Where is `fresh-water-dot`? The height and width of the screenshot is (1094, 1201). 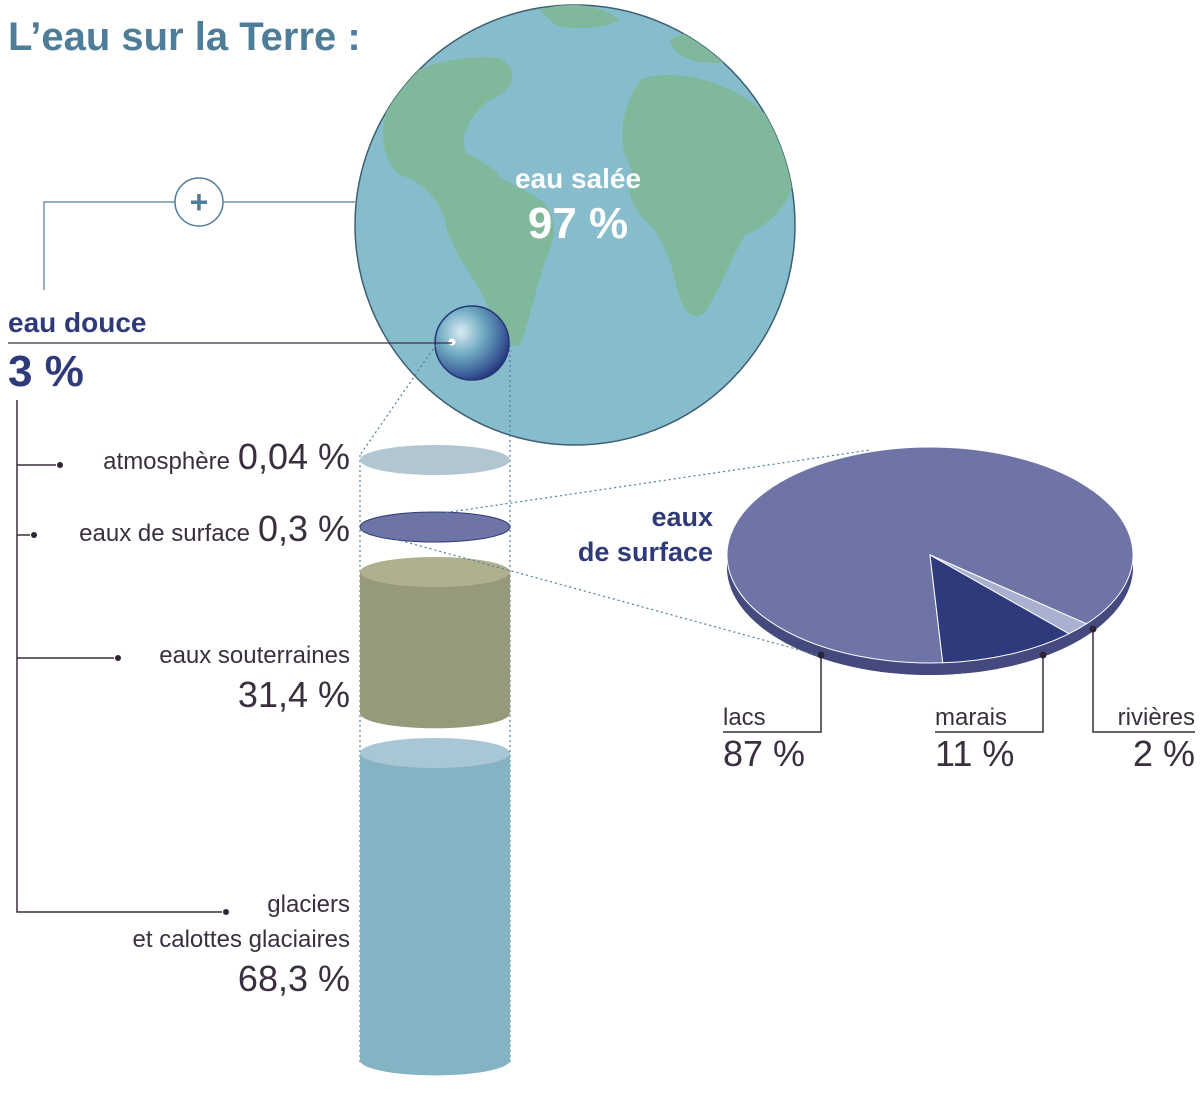
fresh-water-dot is located at coordinates (452, 342).